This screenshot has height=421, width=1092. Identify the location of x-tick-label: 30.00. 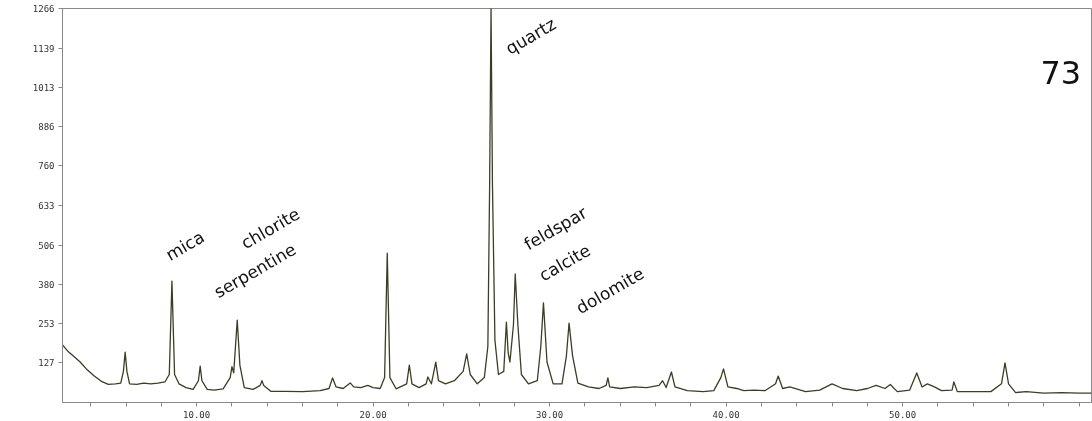
(550, 414).